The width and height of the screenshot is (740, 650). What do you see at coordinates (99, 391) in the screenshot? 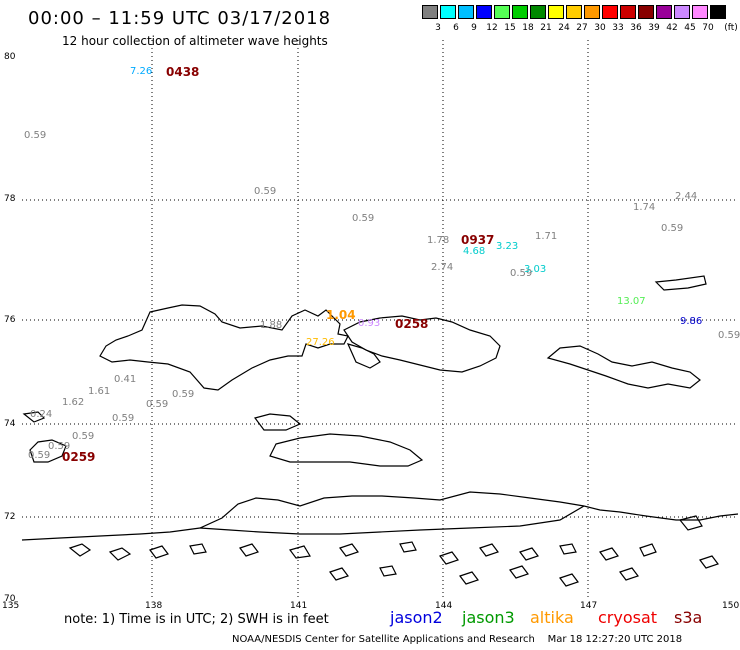
I see `wave-height-label: 1.61` at bounding box center [99, 391].